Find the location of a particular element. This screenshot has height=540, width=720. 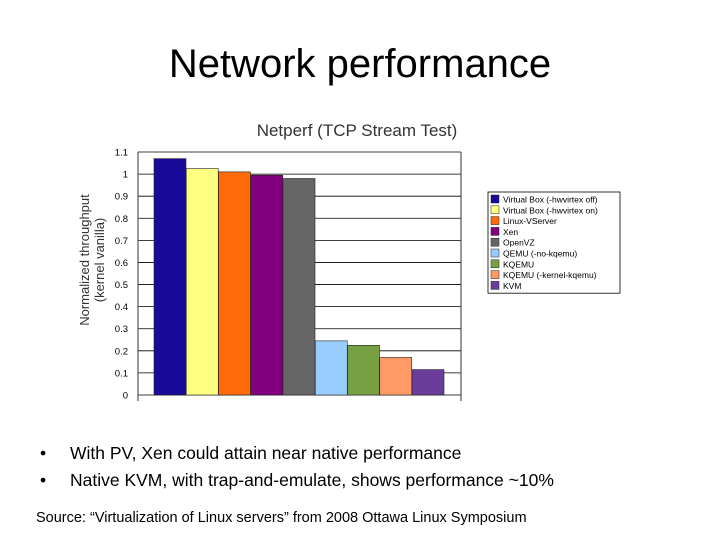

y-tick-label: 0.4 is located at coordinates (121, 307).